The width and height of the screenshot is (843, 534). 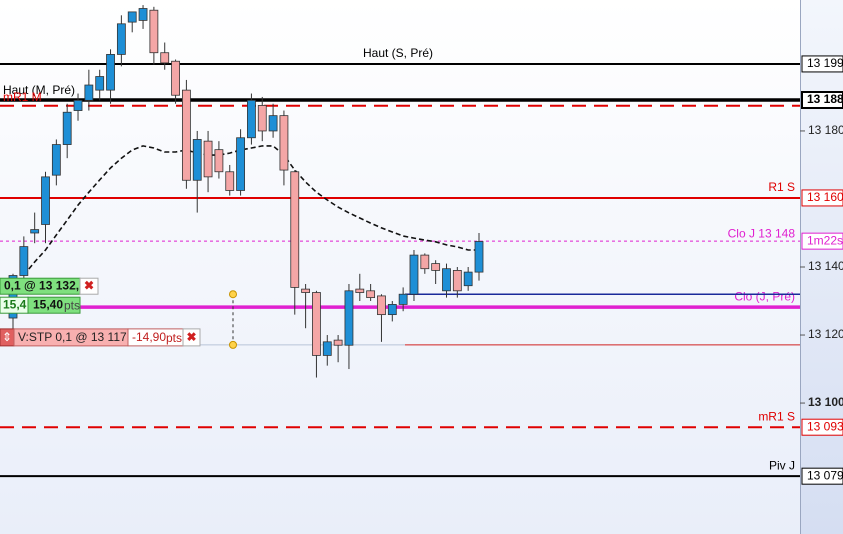 What do you see at coordinates (77, 337) in the screenshot?
I see `stop-order-label: V:STP 0,1 @ 13 117,1` at bounding box center [77, 337].